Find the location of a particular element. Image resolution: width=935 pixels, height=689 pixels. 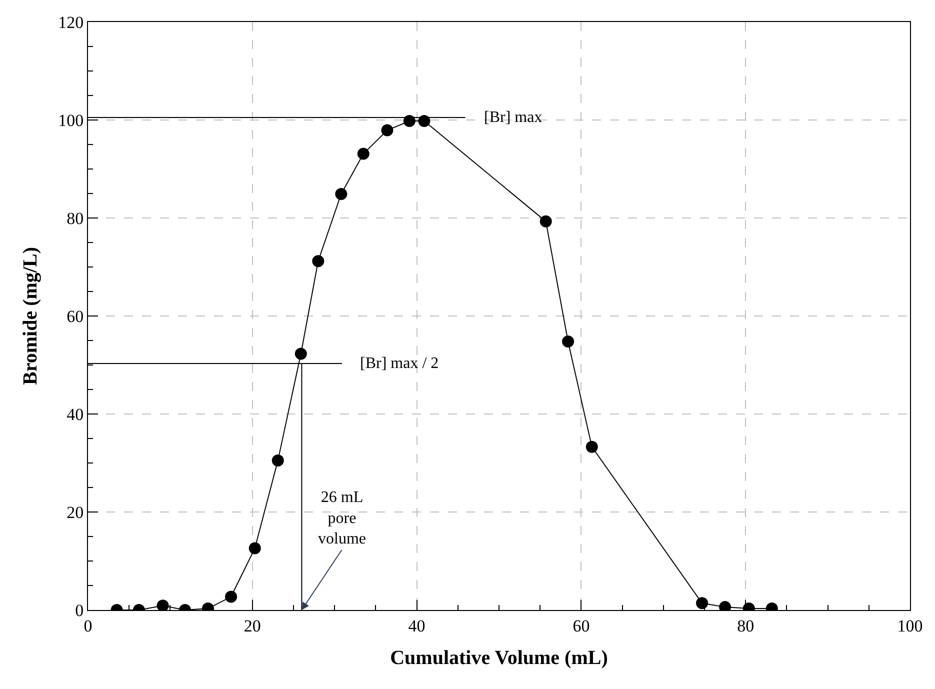

y-tick-label: 60 is located at coordinates (75, 316).